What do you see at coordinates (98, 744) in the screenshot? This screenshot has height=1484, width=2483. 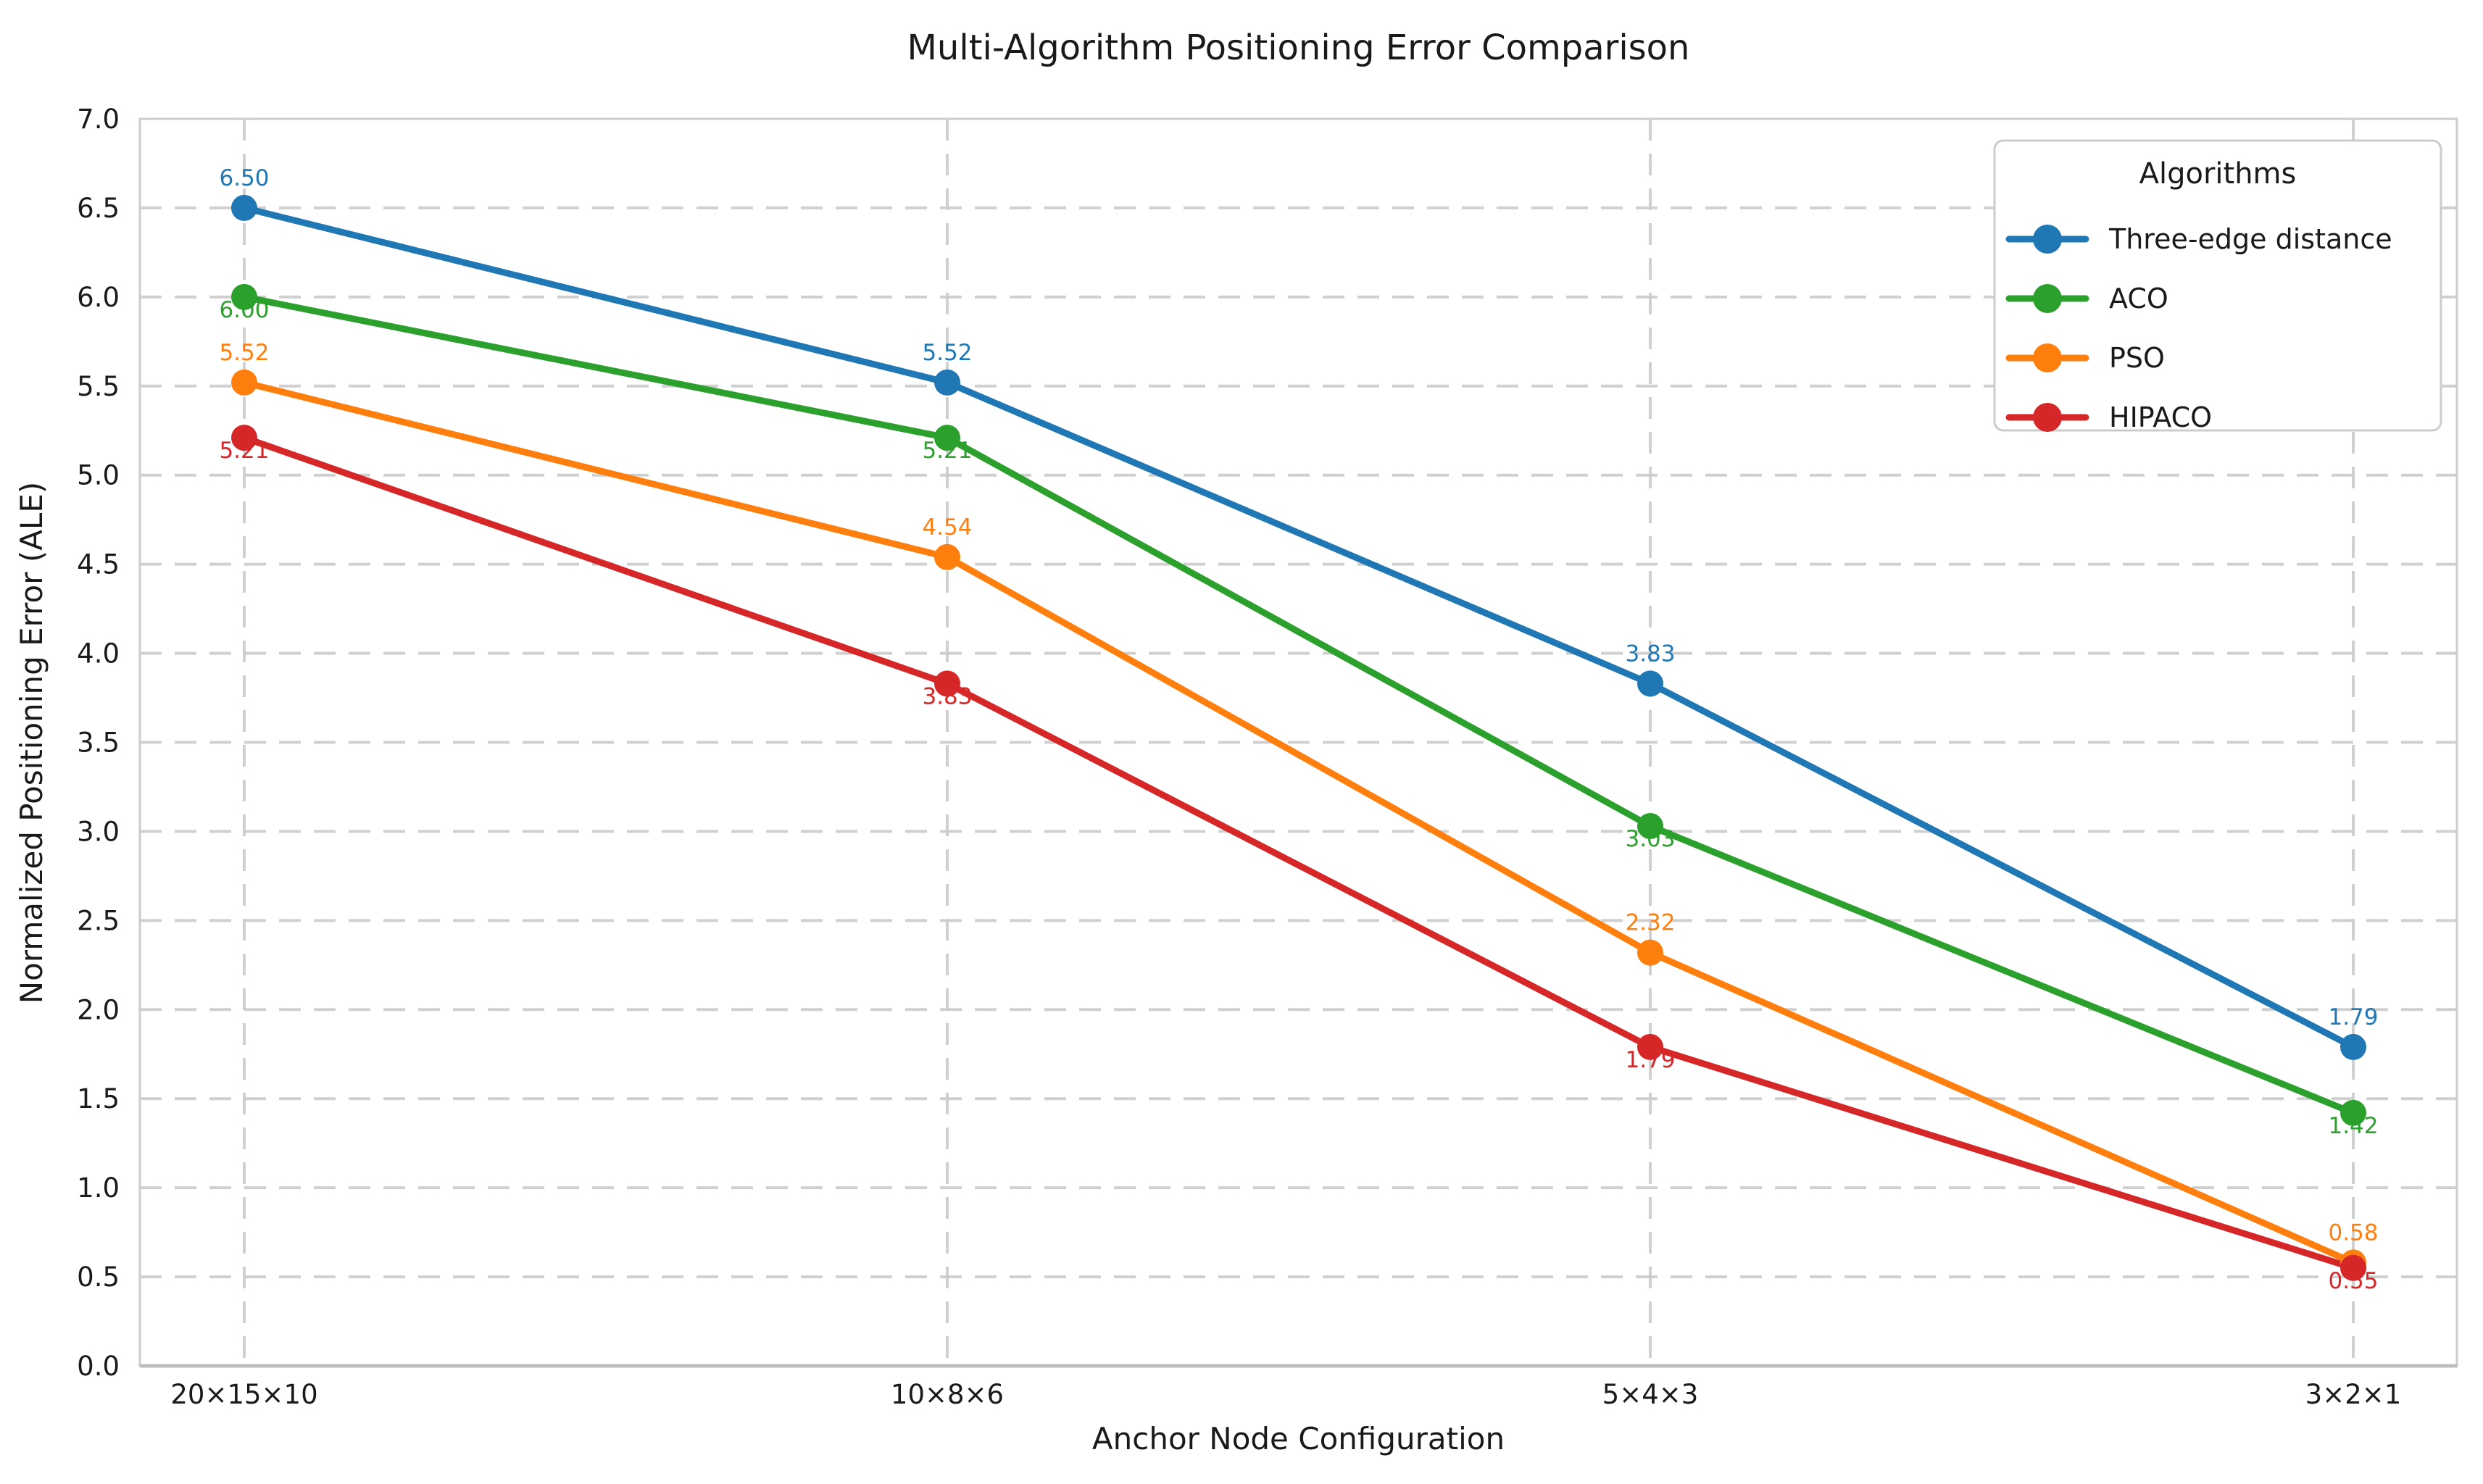 I see `y-tick-label-3.5: 3.5` at bounding box center [98, 744].